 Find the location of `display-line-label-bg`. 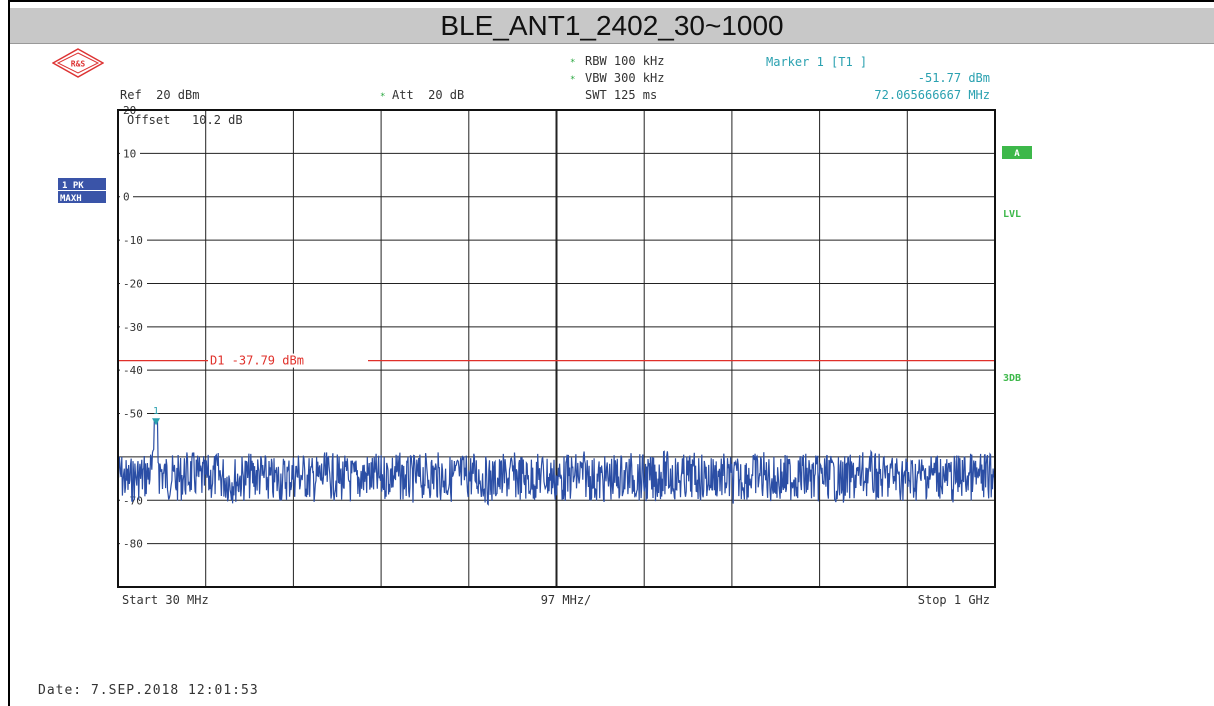

display-line-label-bg is located at coordinates (288, 360).